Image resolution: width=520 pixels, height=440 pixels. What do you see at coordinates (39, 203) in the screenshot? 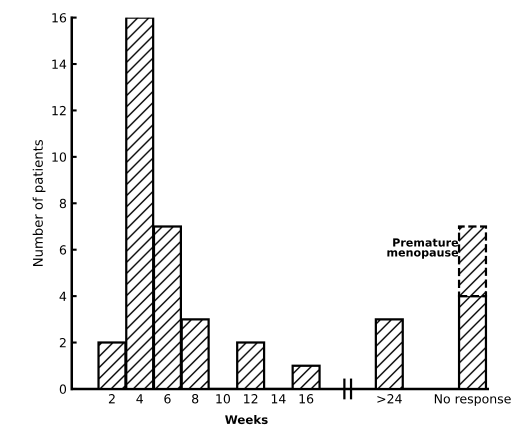
I see `y-axis-title: Number of patients` at bounding box center [39, 203].